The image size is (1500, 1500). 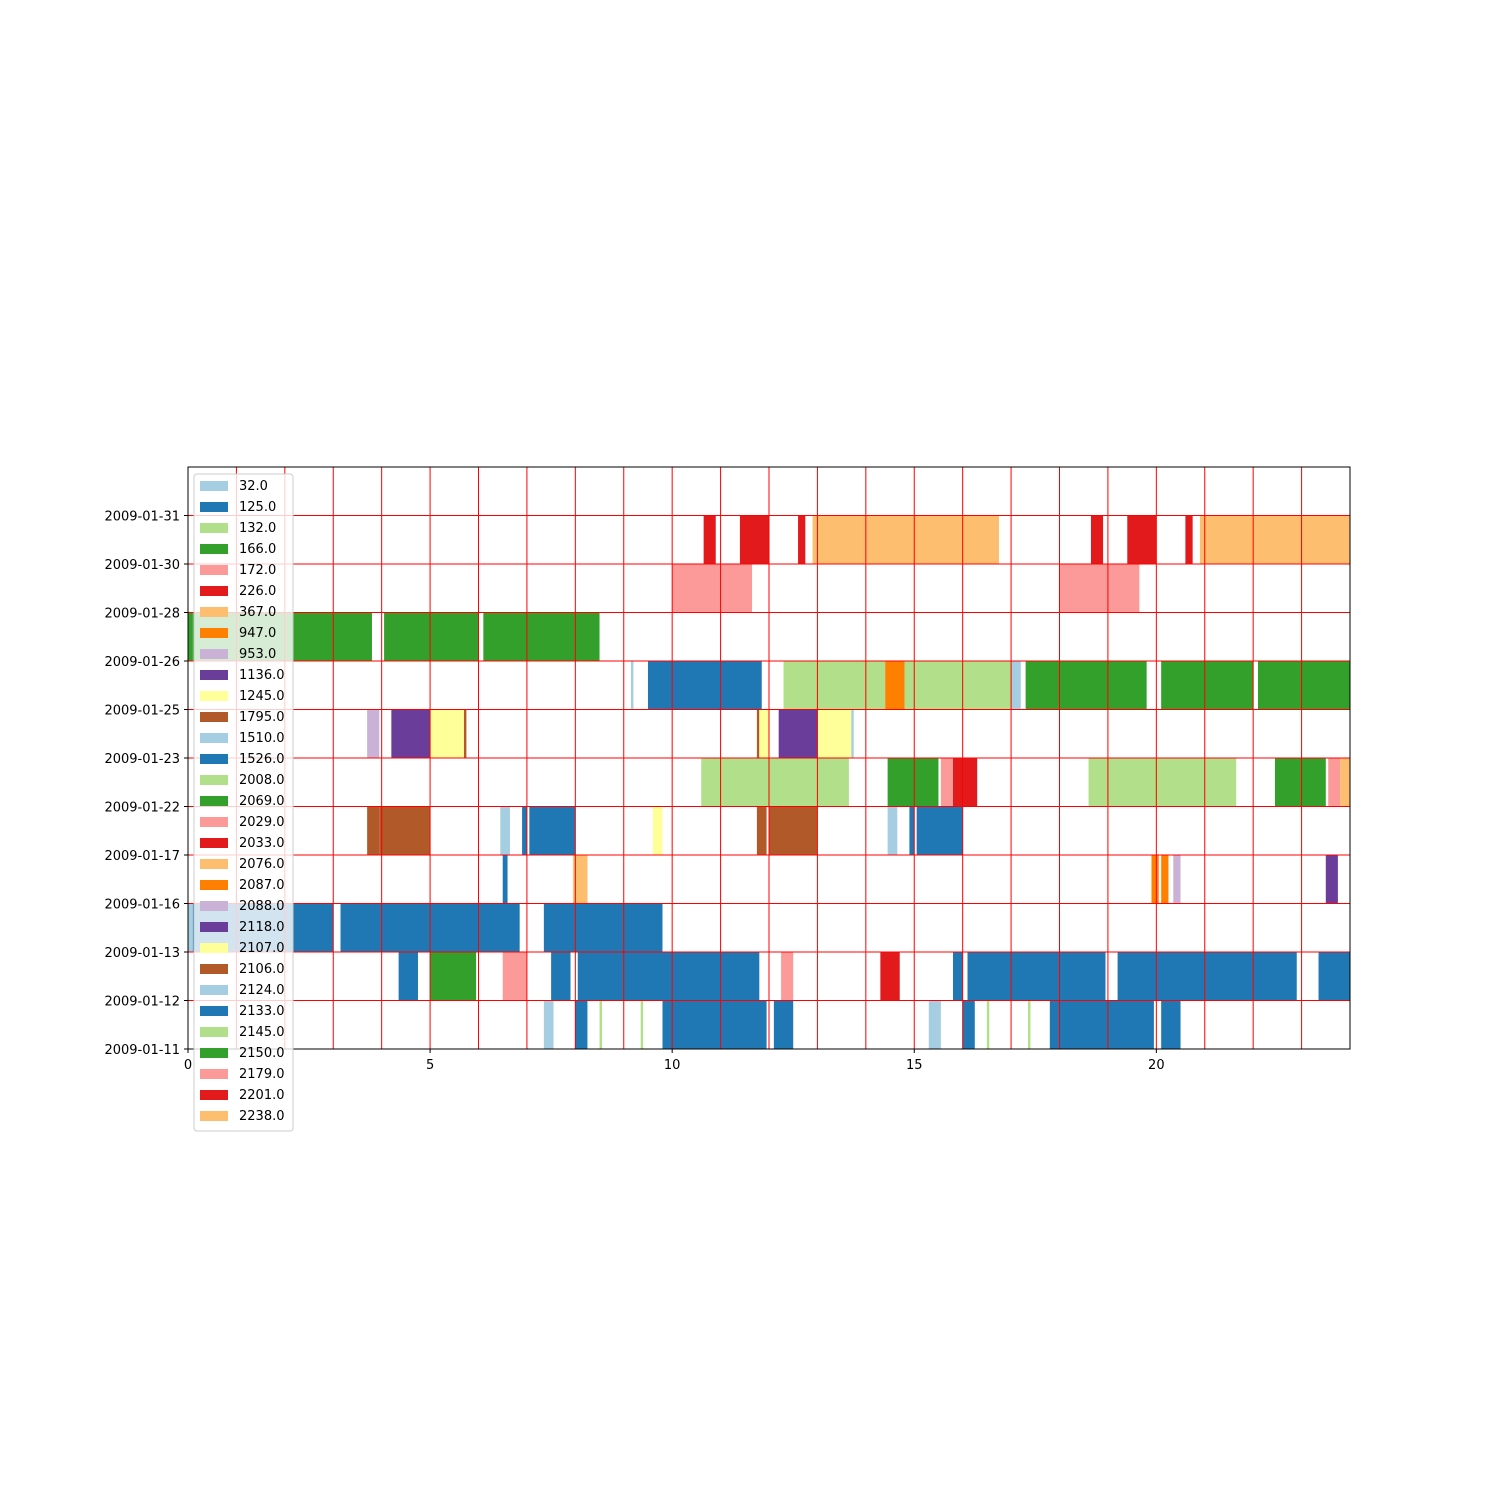 What do you see at coordinates (142, 759) in the screenshot?
I see `y-tick-label: 2009-01-23` at bounding box center [142, 759].